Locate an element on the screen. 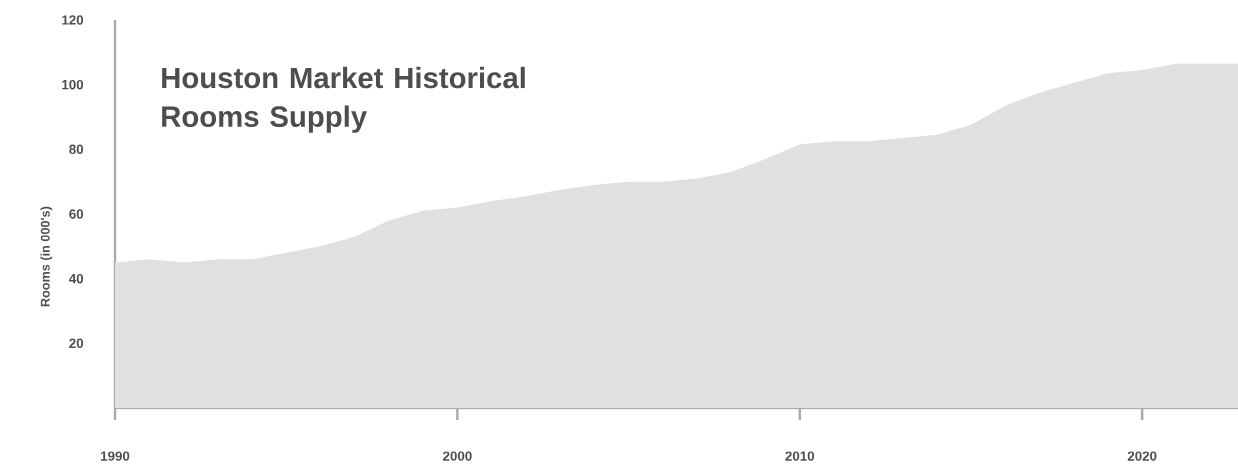  y-axis-title: Rooms (in 000's) is located at coordinates (46, 256).